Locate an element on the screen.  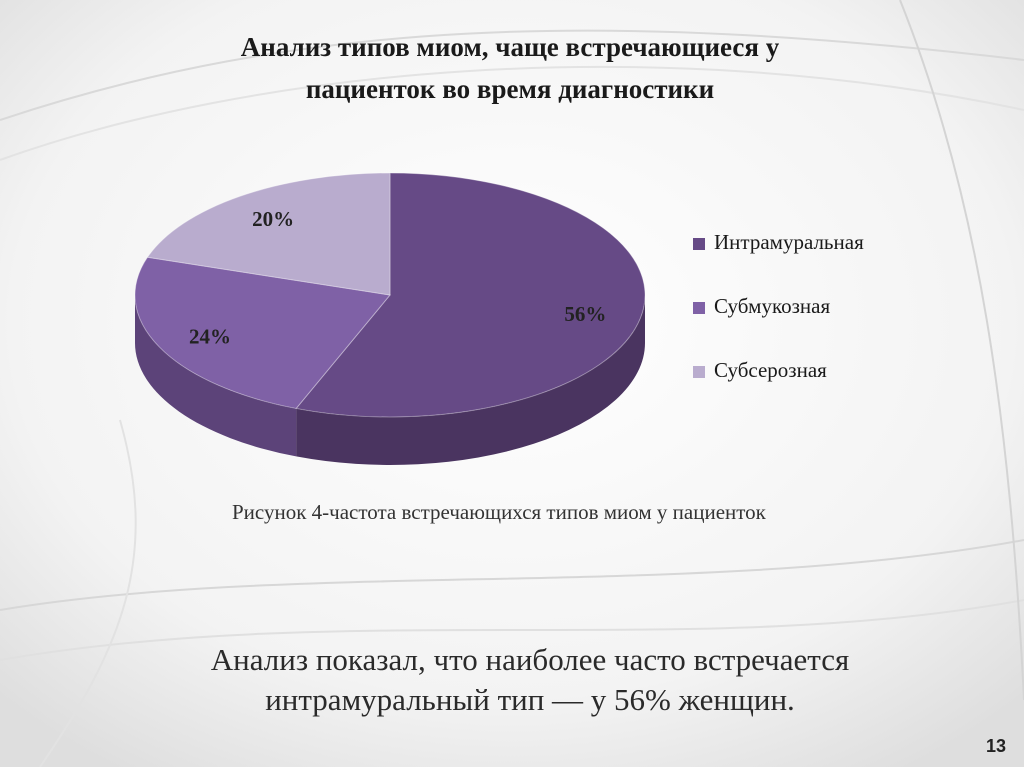
slide-title-line-2: пациенток во время диагностики is located at coordinates (510, 89).